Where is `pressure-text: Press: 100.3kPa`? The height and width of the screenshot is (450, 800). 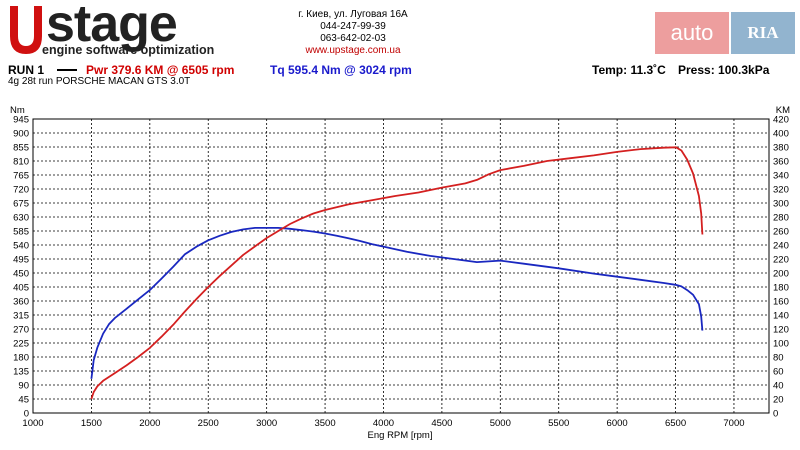 pressure-text: Press: 100.3kPa is located at coordinates (724, 70).